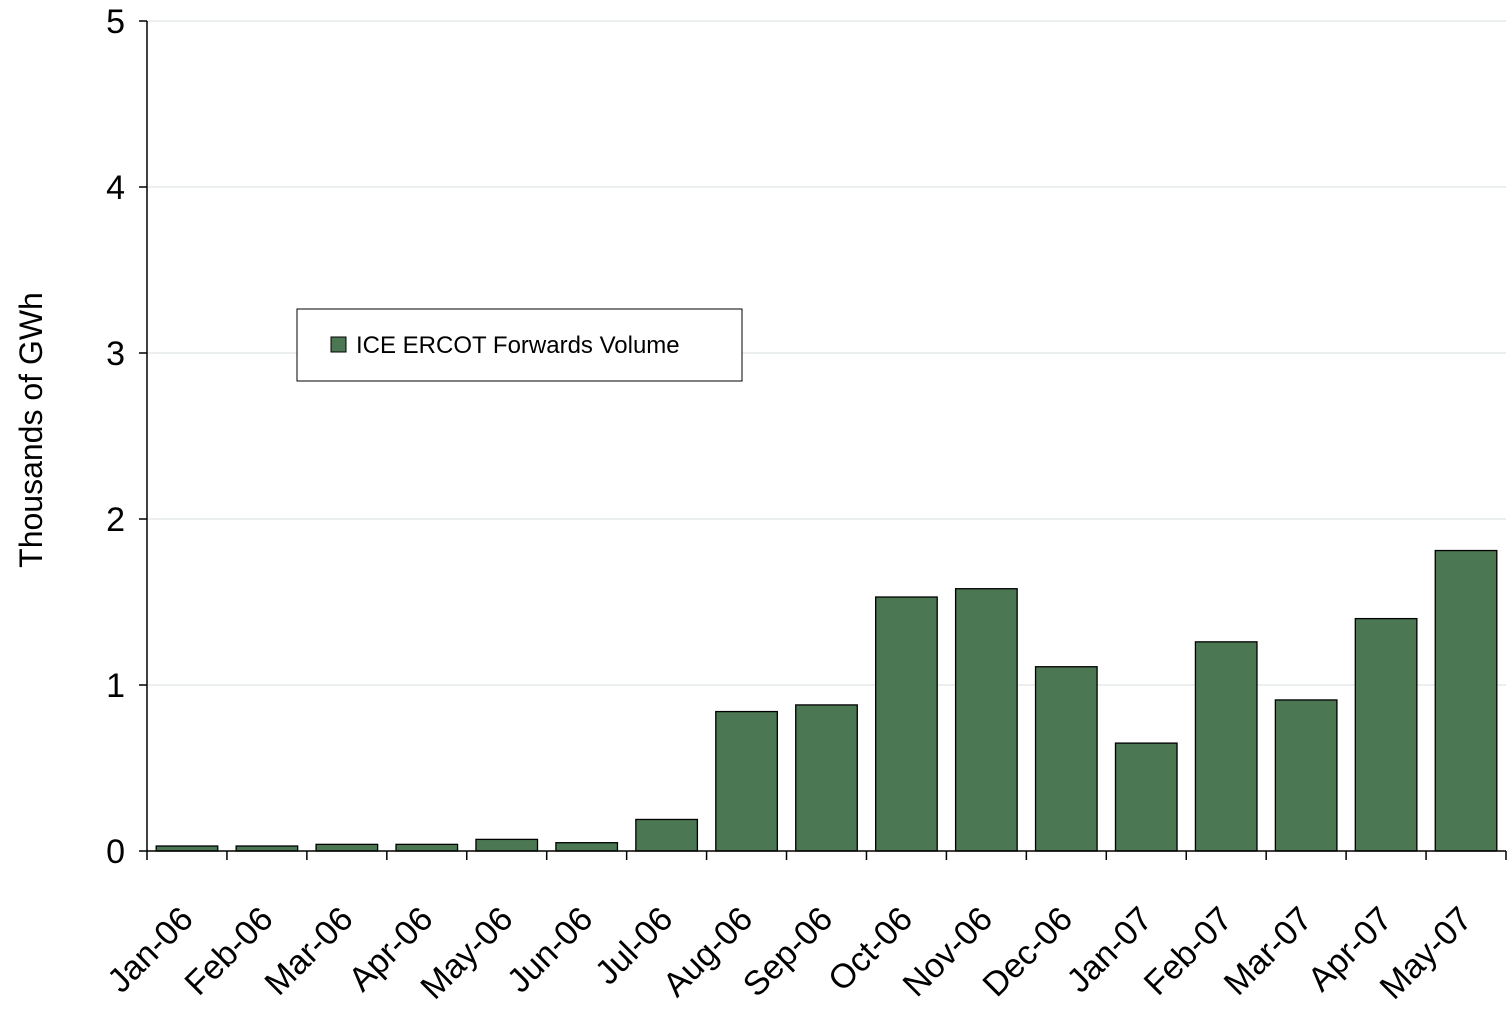 The height and width of the screenshot is (1011, 1507). What do you see at coordinates (115, 354) in the screenshot?
I see `y-tick-label: 3` at bounding box center [115, 354].